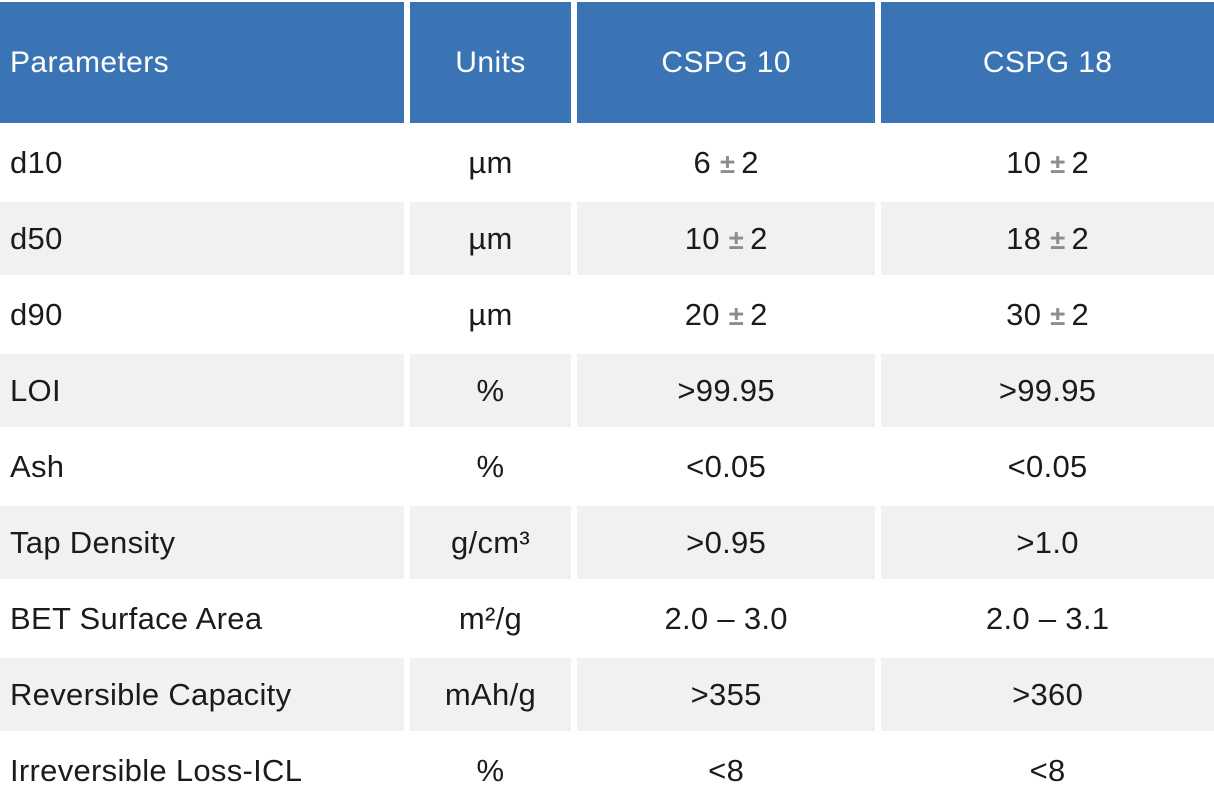  I want to click on value-main: 6, so click(702, 162).